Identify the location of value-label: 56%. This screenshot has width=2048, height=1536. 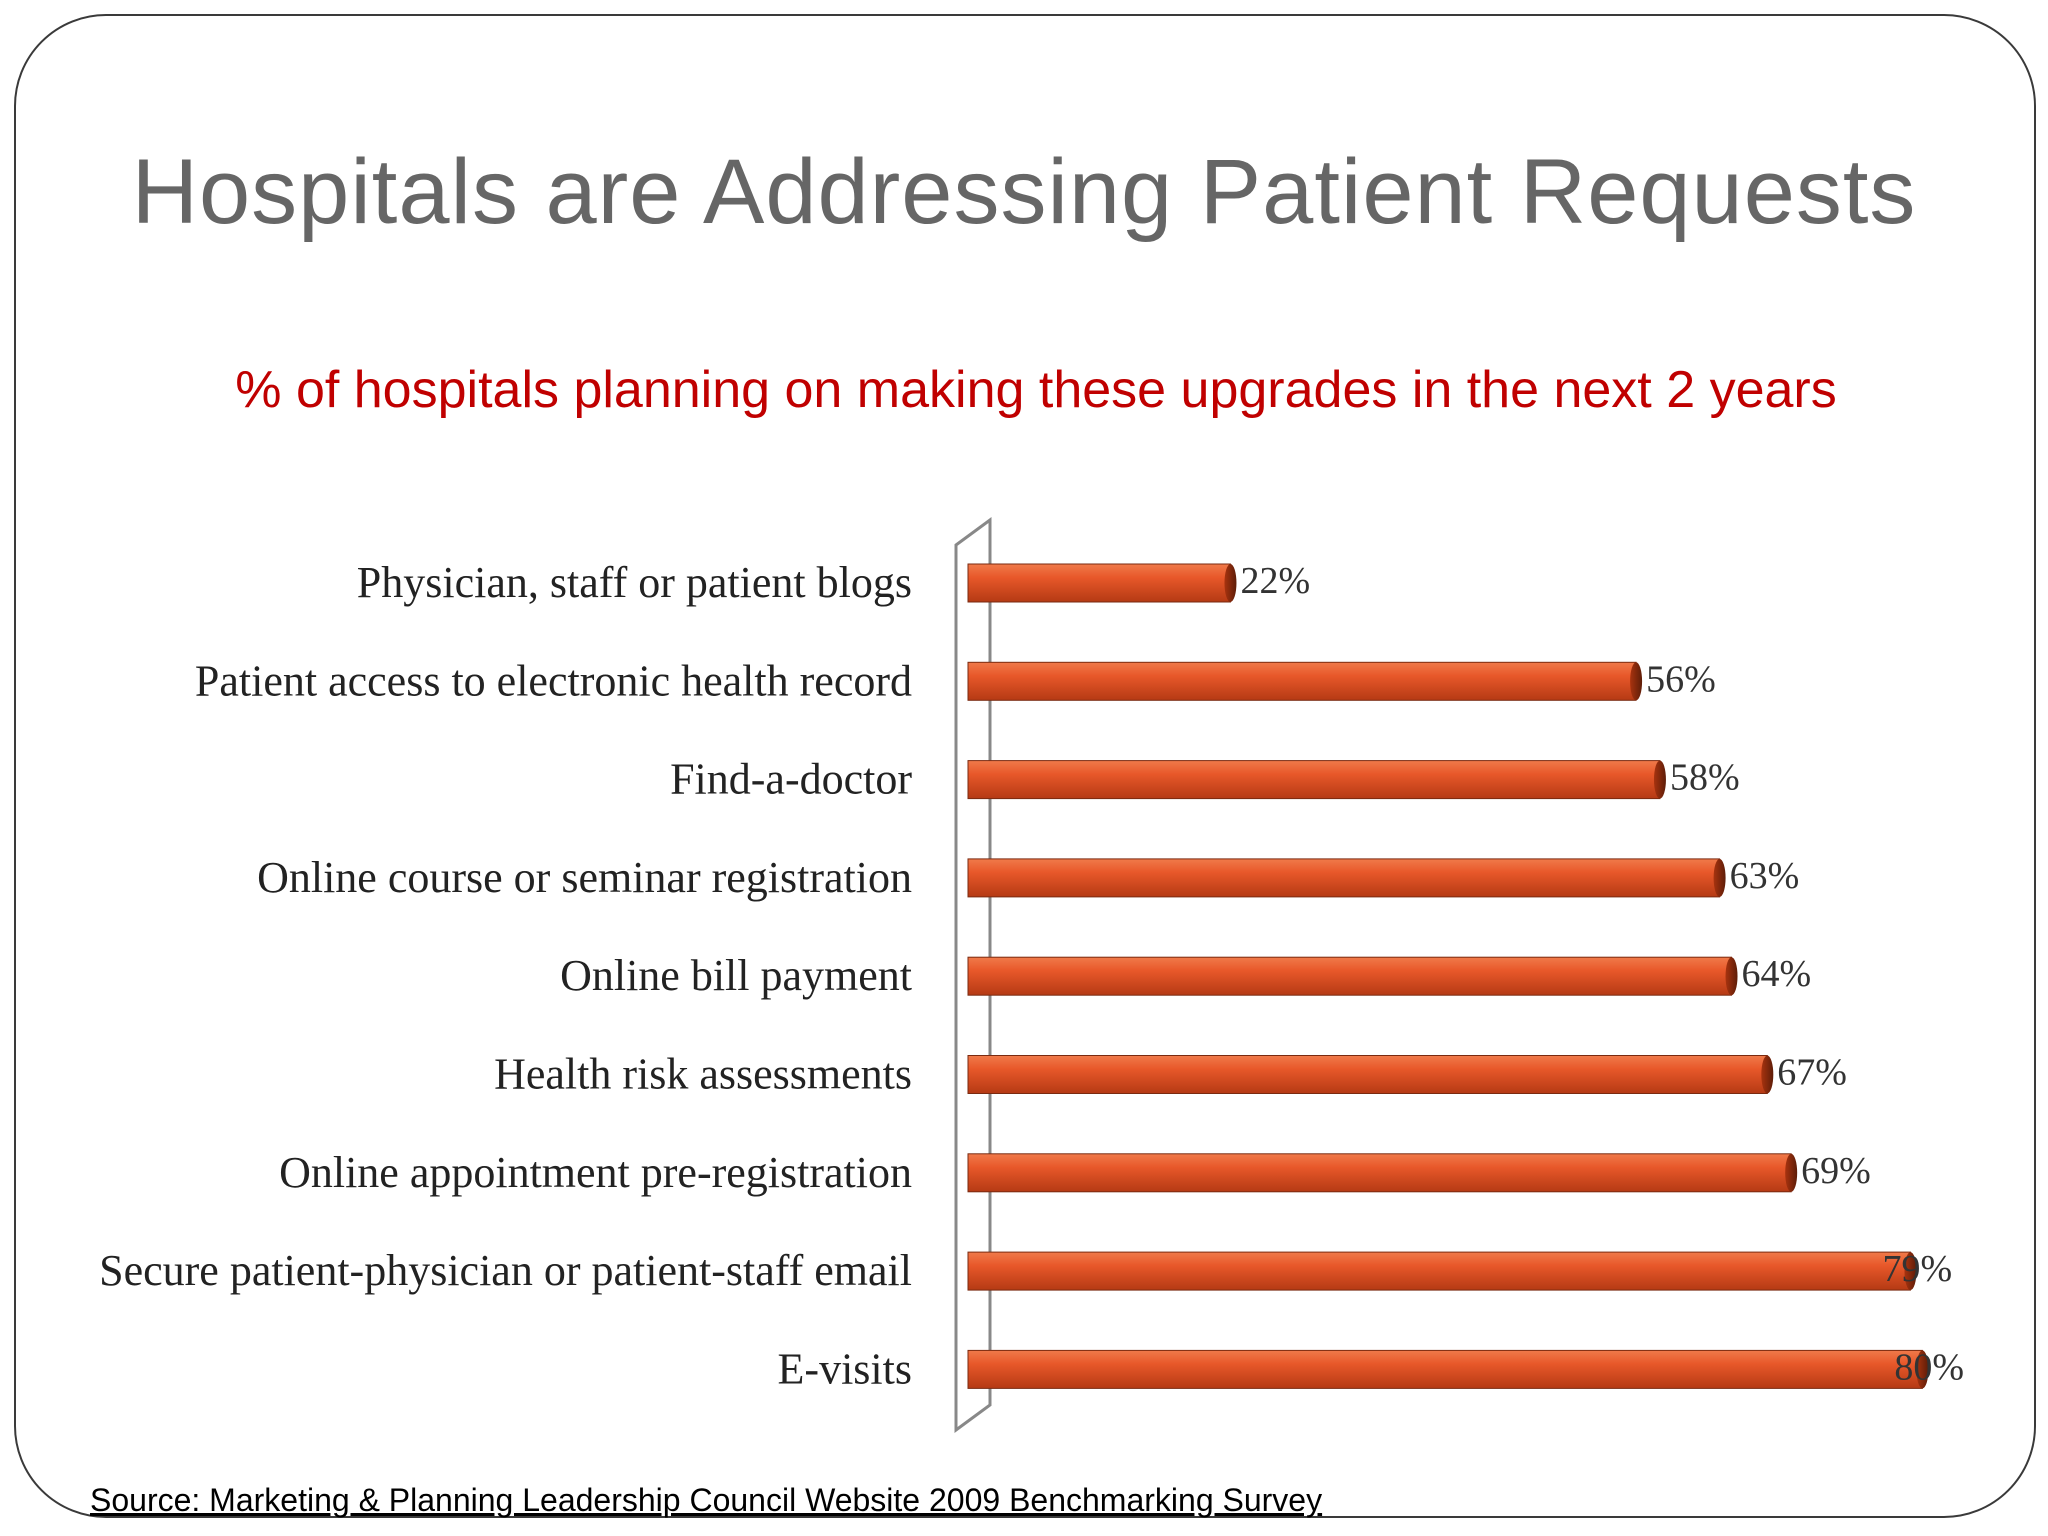
(1681, 679).